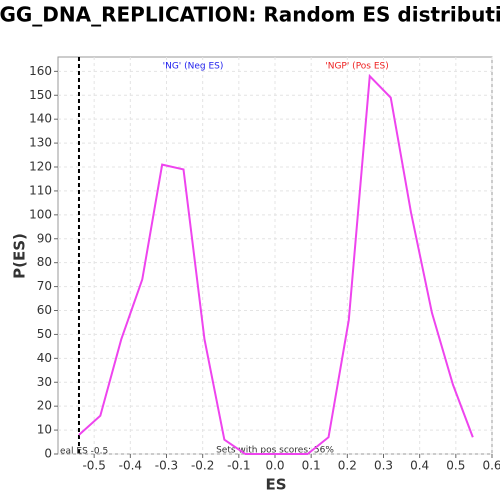 This screenshot has width=500, height=504. What do you see at coordinates (238, 466) in the screenshot?
I see `x-tick-label: -0.1` at bounding box center [238, 466].